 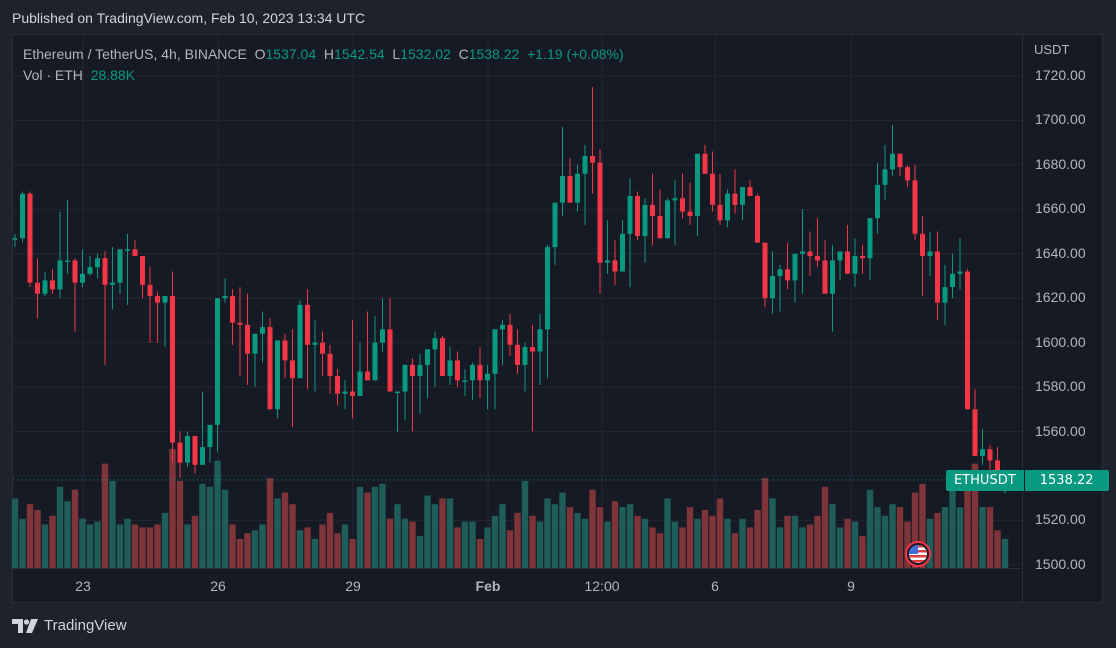 What do you see at coordinates (425, 54) in the screenshot?
I see `low-value: 1532.02` at bounding box center [425, 54].